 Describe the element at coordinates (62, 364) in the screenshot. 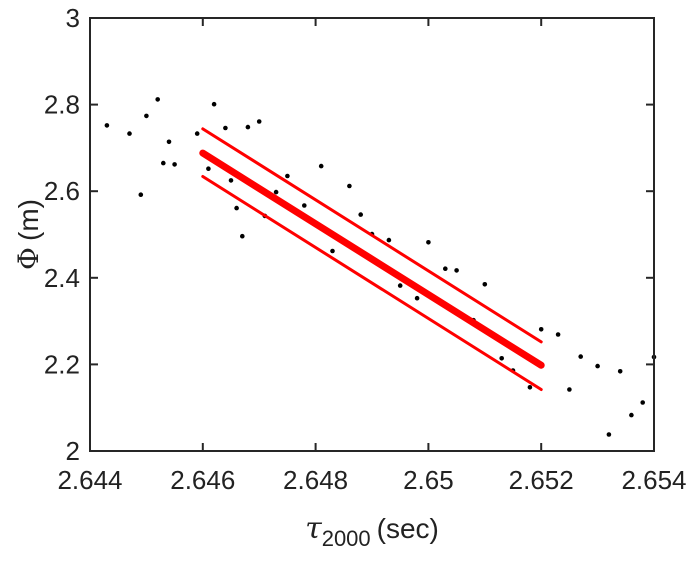

I see `y-tick-label: 2.2` at that location.